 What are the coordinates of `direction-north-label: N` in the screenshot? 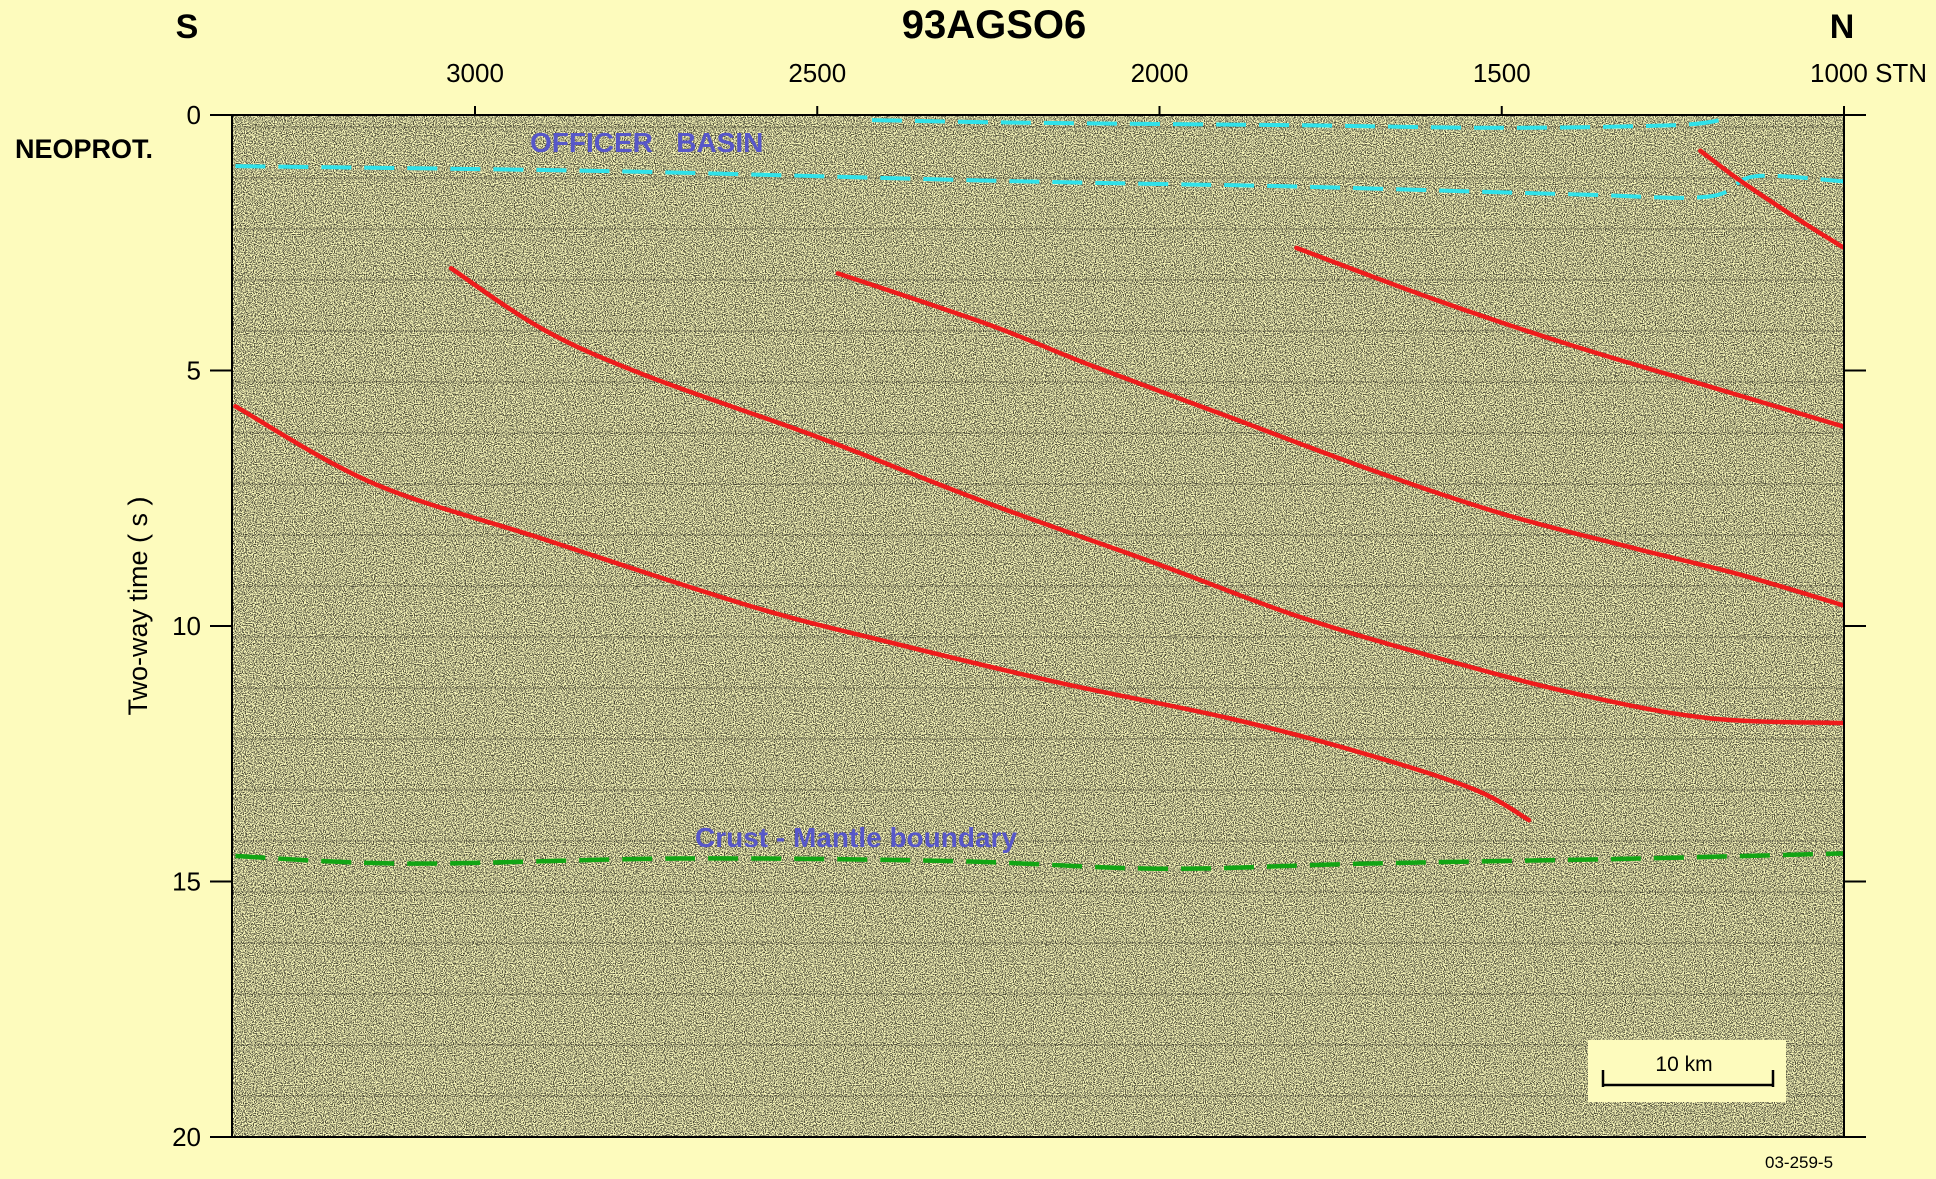 It's located at (1842, 27).